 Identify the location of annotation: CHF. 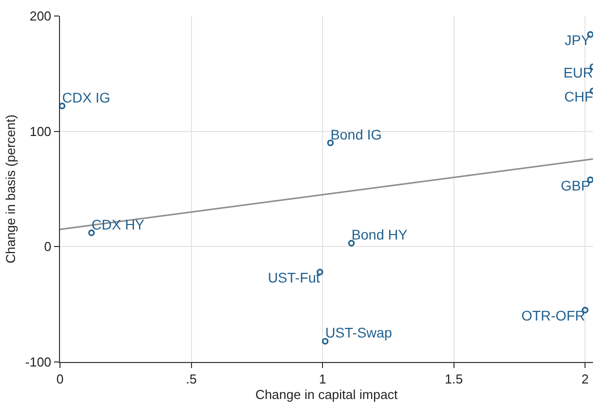
(578, 96).